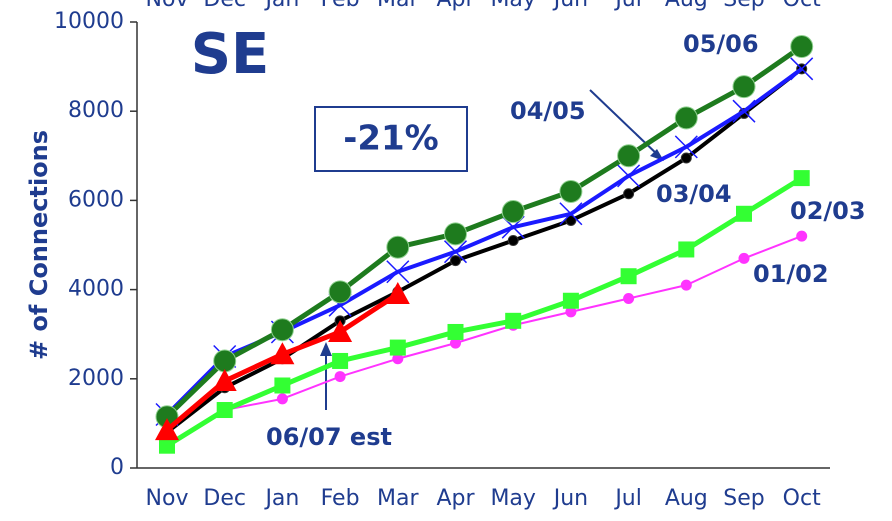 This screenshot has height=521, width=892. Describe the element at coordinates (117, 467) in the screenshot. I see `y-tick-label: 0` at that location.